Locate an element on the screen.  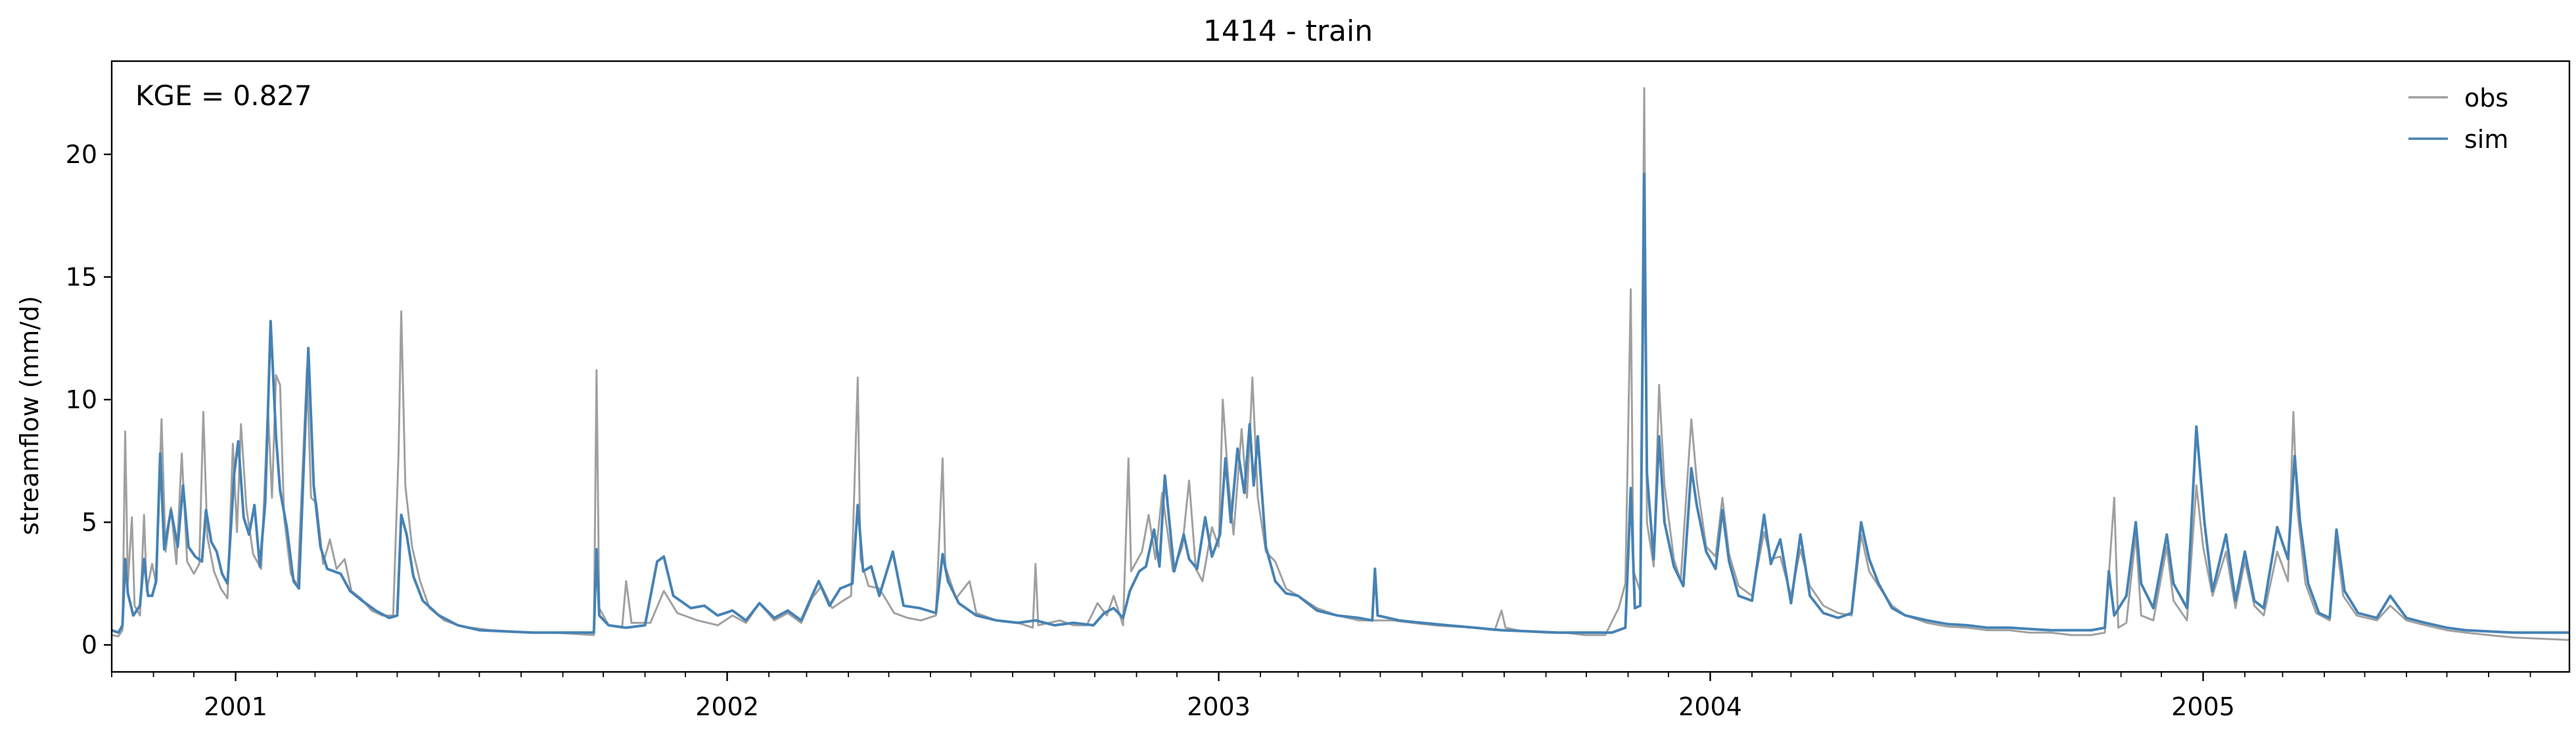
y-tick-label: 5 is located at coordinates (89, 522).